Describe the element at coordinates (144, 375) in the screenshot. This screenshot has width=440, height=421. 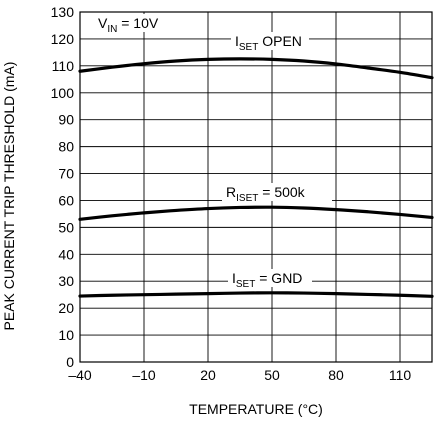
I see `x-tick-label: –10` at that location.